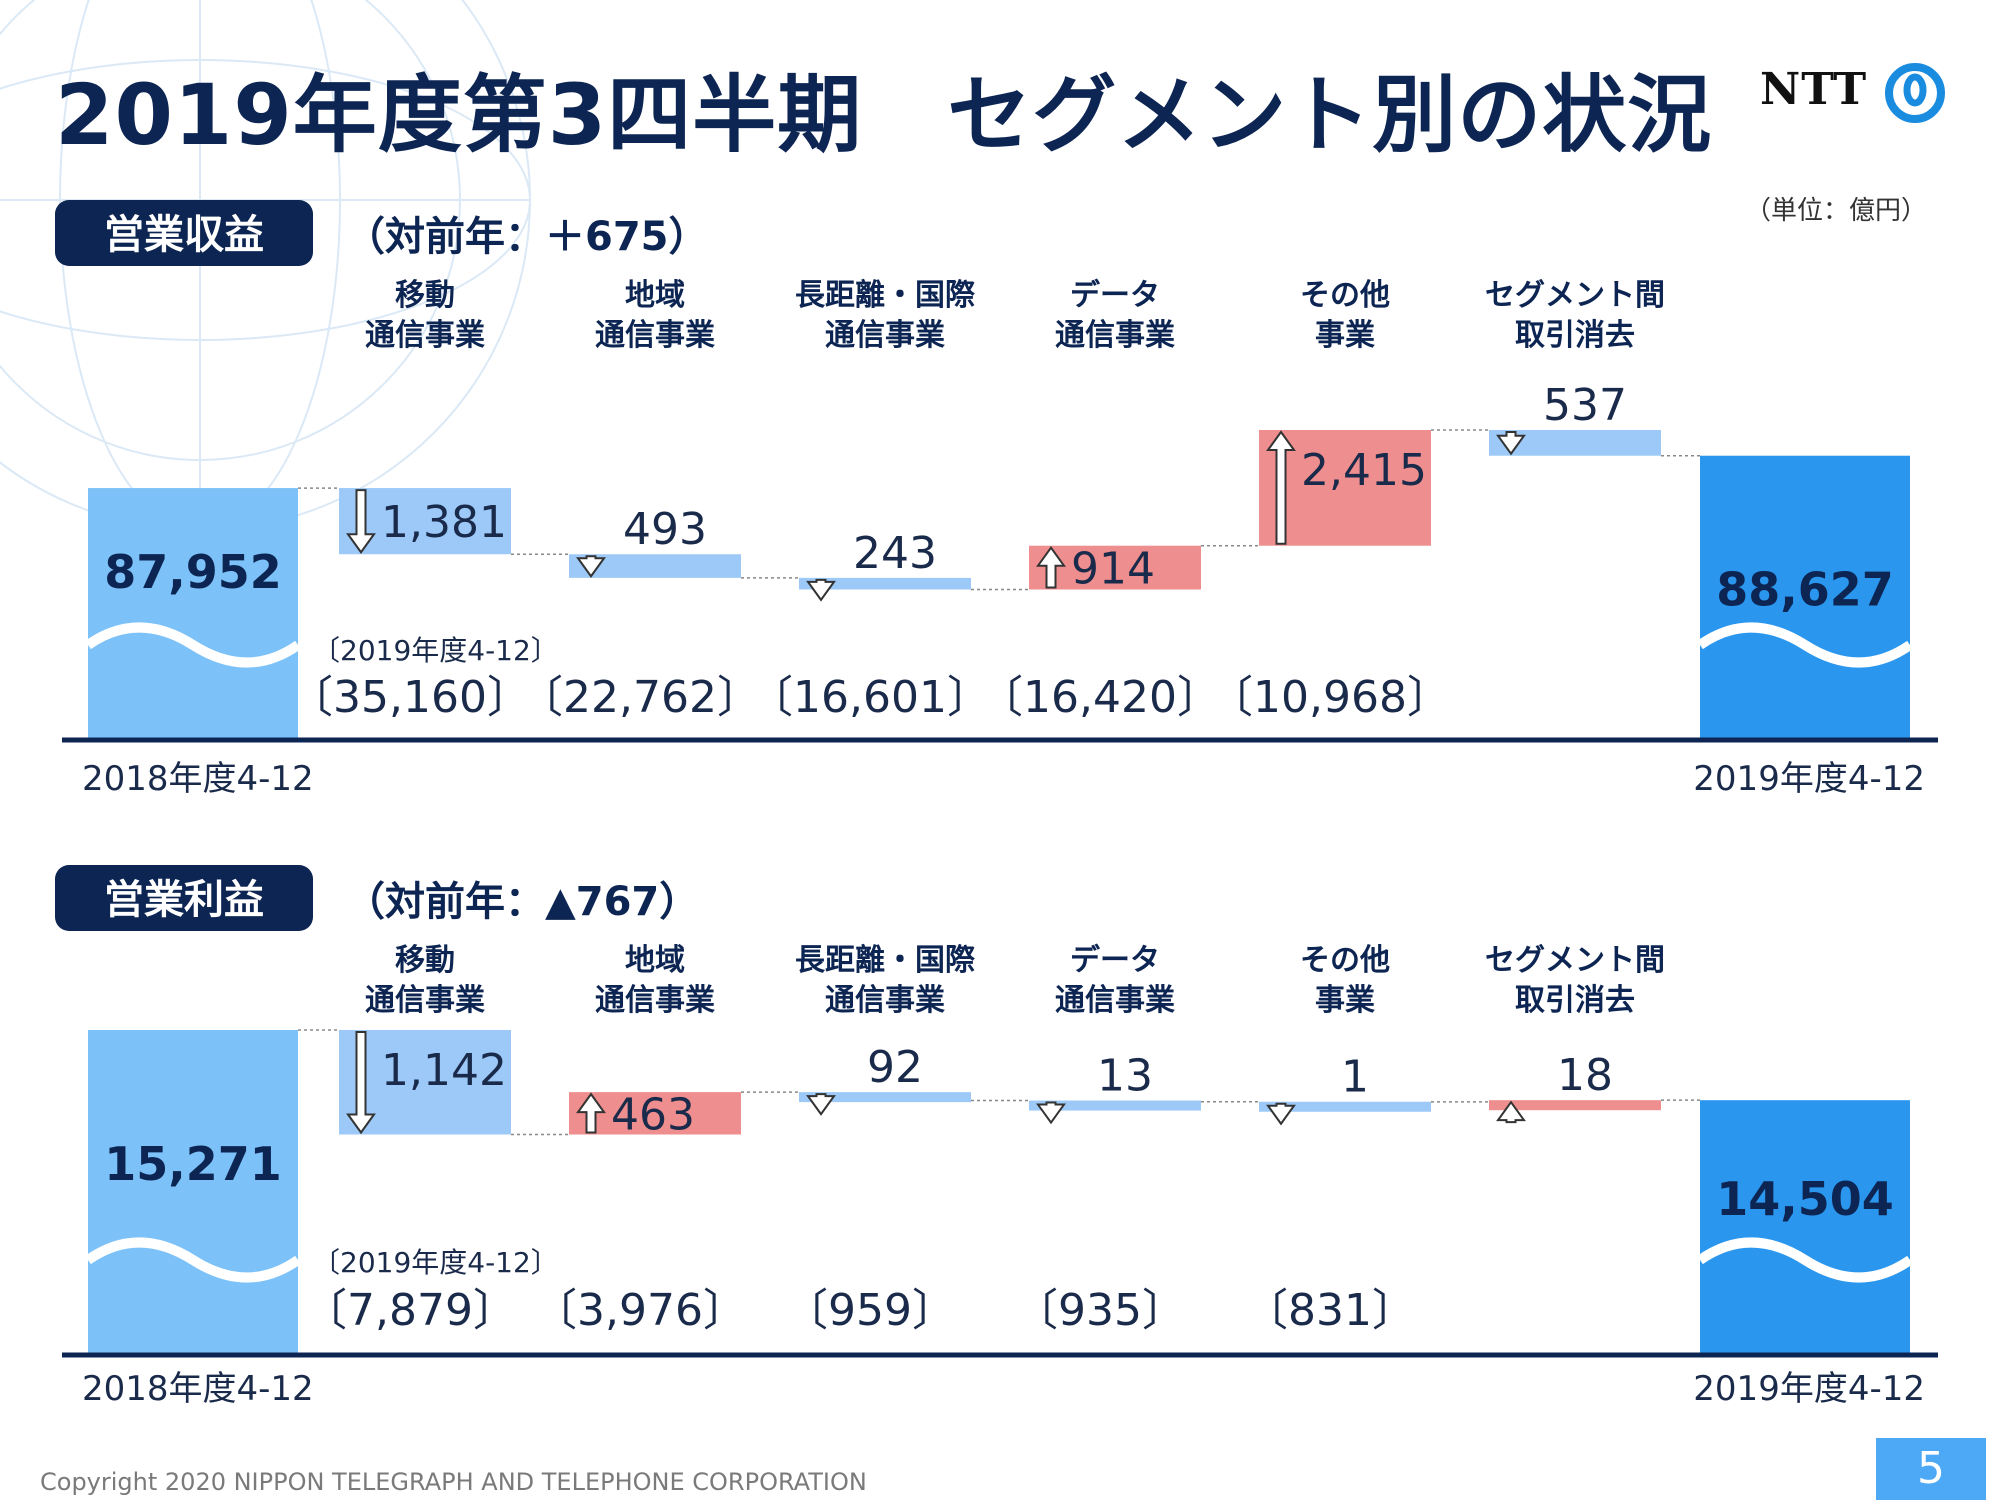  What do you see at coordinates (1814, 89) in the screenshot?
I see `logo-text: NTT` at bounding box center [1814, 89].